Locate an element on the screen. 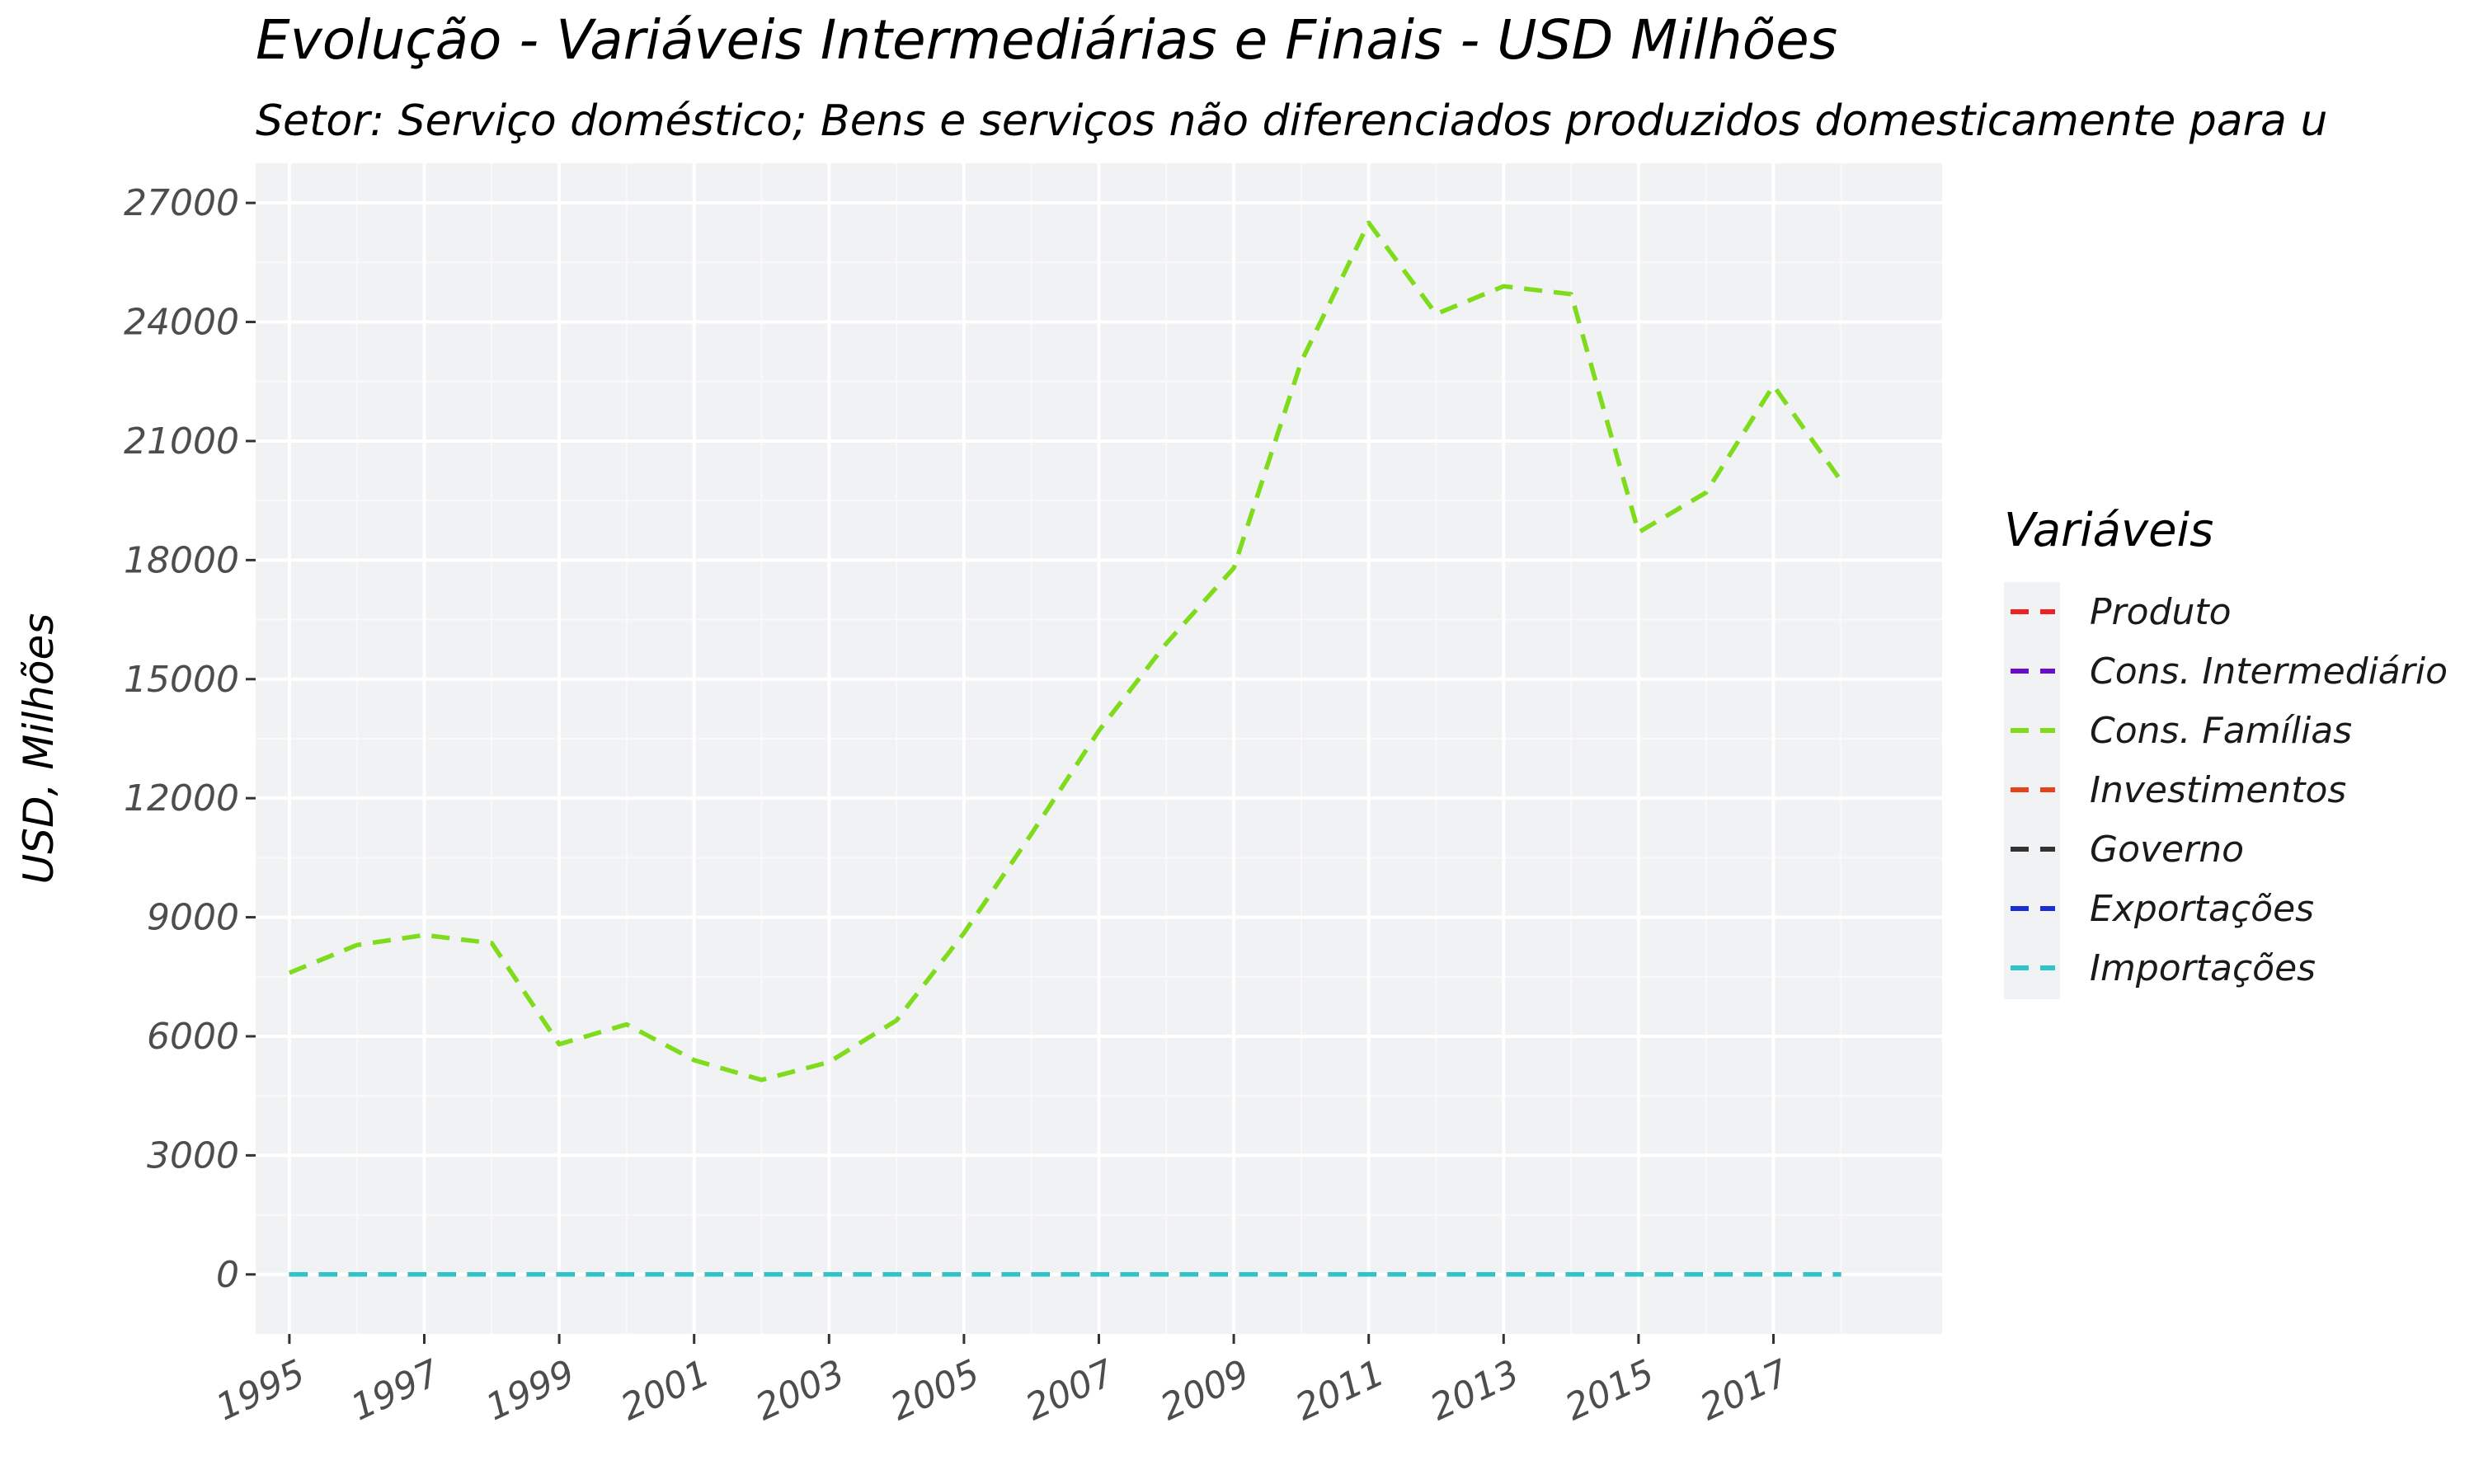 The width and height of the screenshot is (2474, 1484). x-tick-label: 1999 is located at coordinates (530, 1391).